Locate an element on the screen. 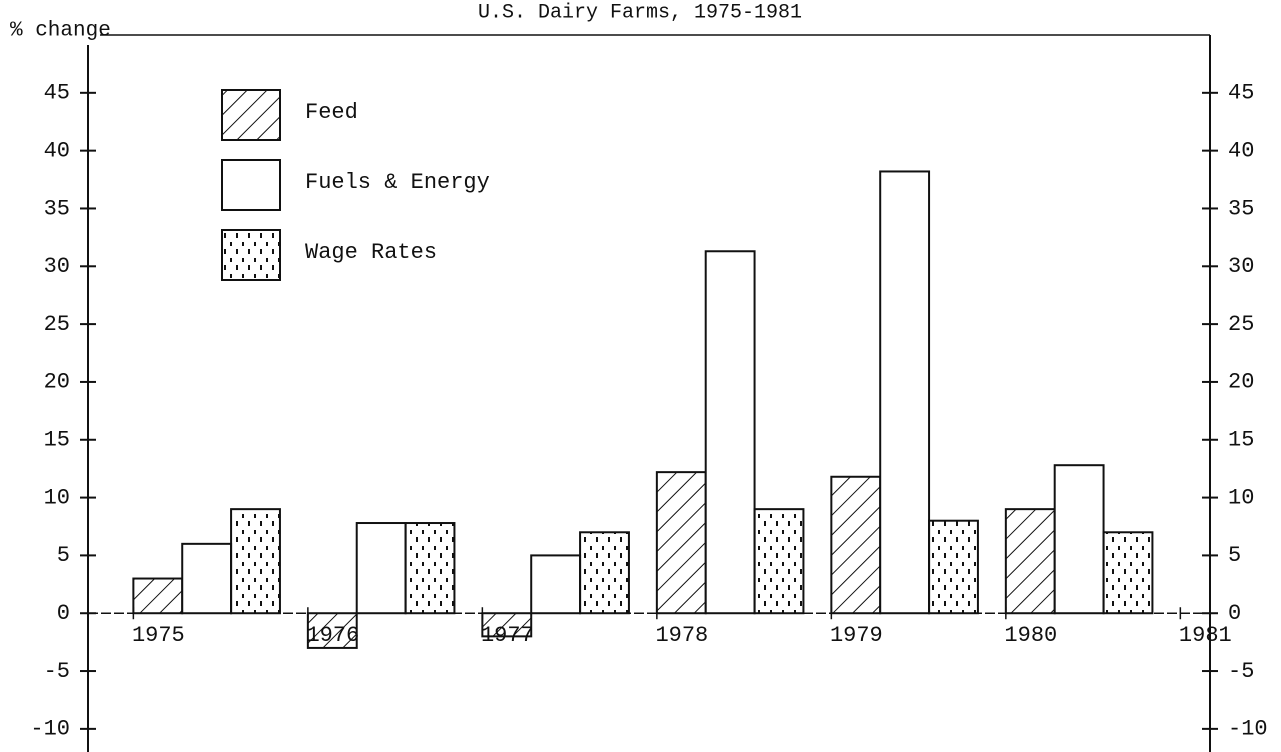  y-tick-label: 0 is located at coordinates (63, 613).